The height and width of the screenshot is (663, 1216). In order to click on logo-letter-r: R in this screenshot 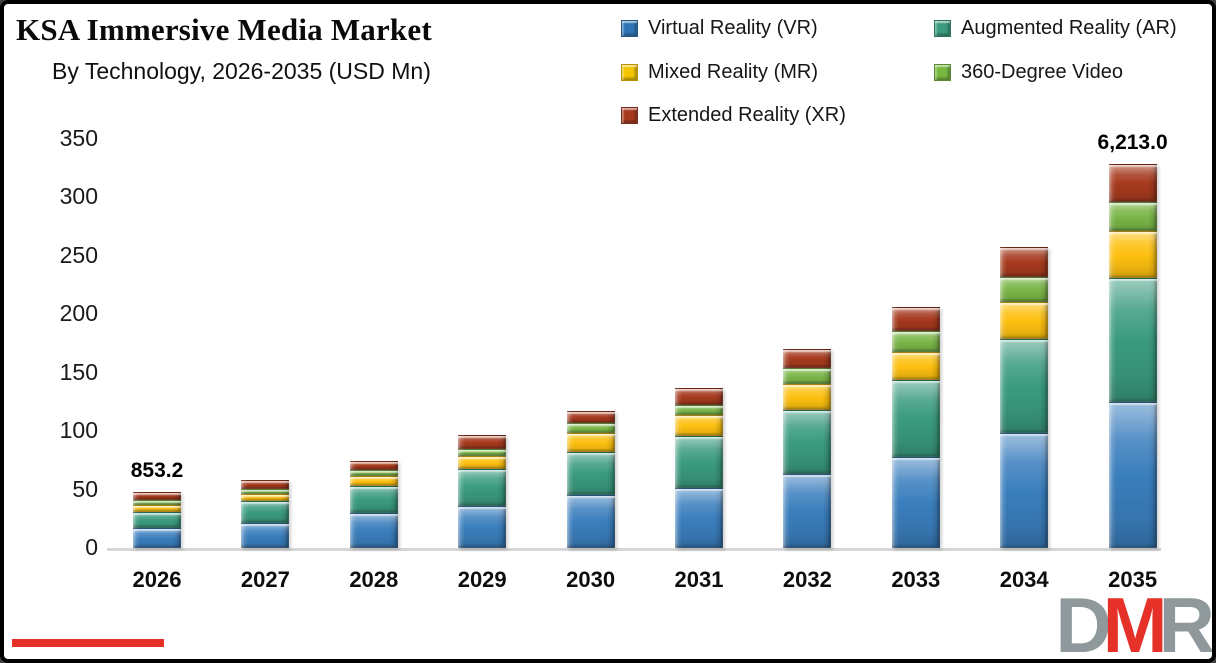, I will do `click(1185, 622)`.